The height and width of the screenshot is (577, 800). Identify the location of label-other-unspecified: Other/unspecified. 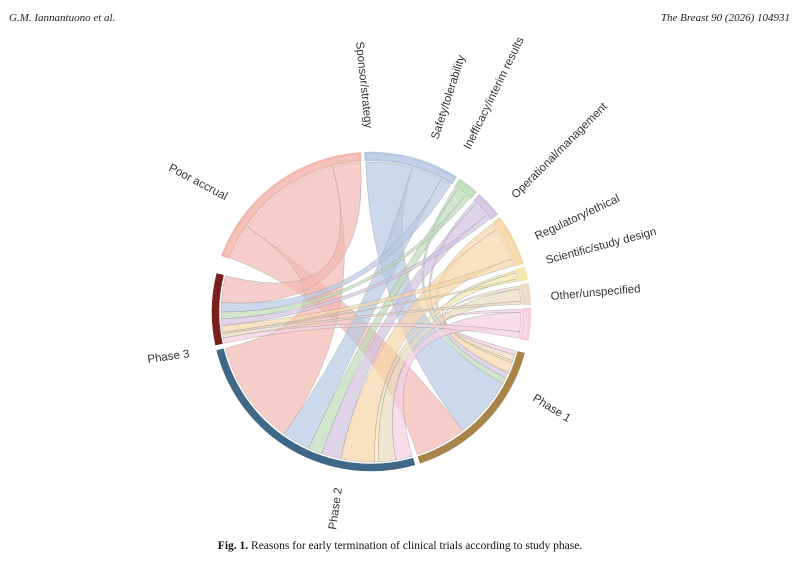
(595, 293).